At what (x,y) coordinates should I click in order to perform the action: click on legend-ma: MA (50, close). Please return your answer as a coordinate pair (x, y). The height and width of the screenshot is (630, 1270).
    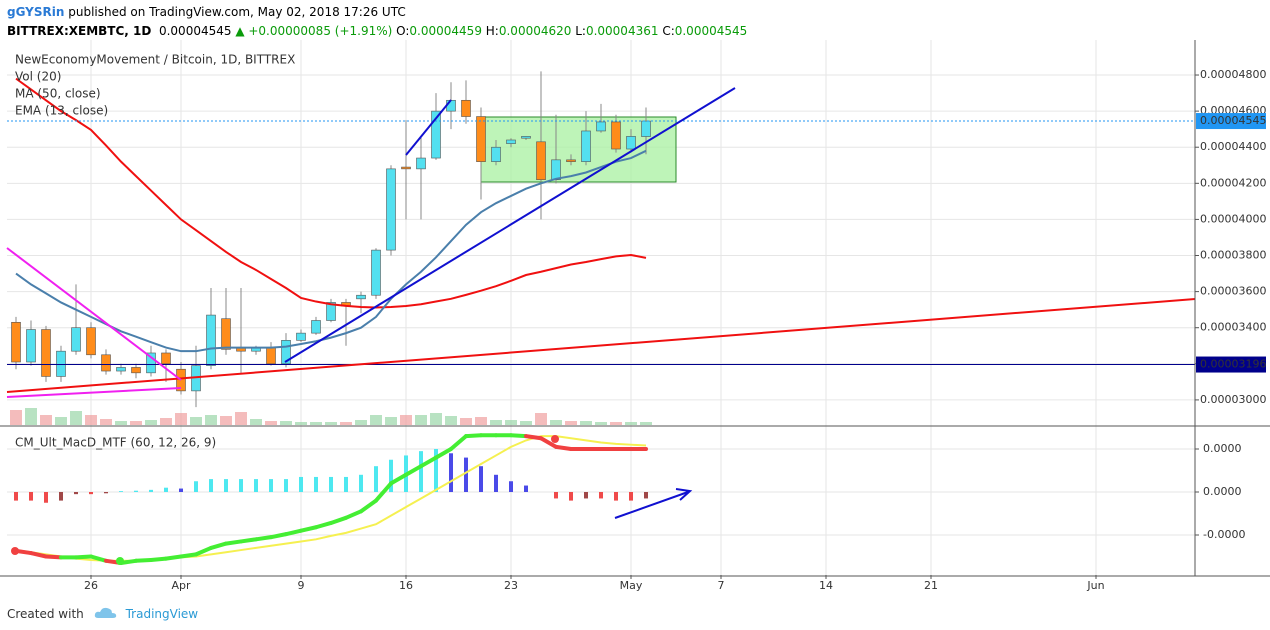
    Looking at the image, I should click on (58, 94).